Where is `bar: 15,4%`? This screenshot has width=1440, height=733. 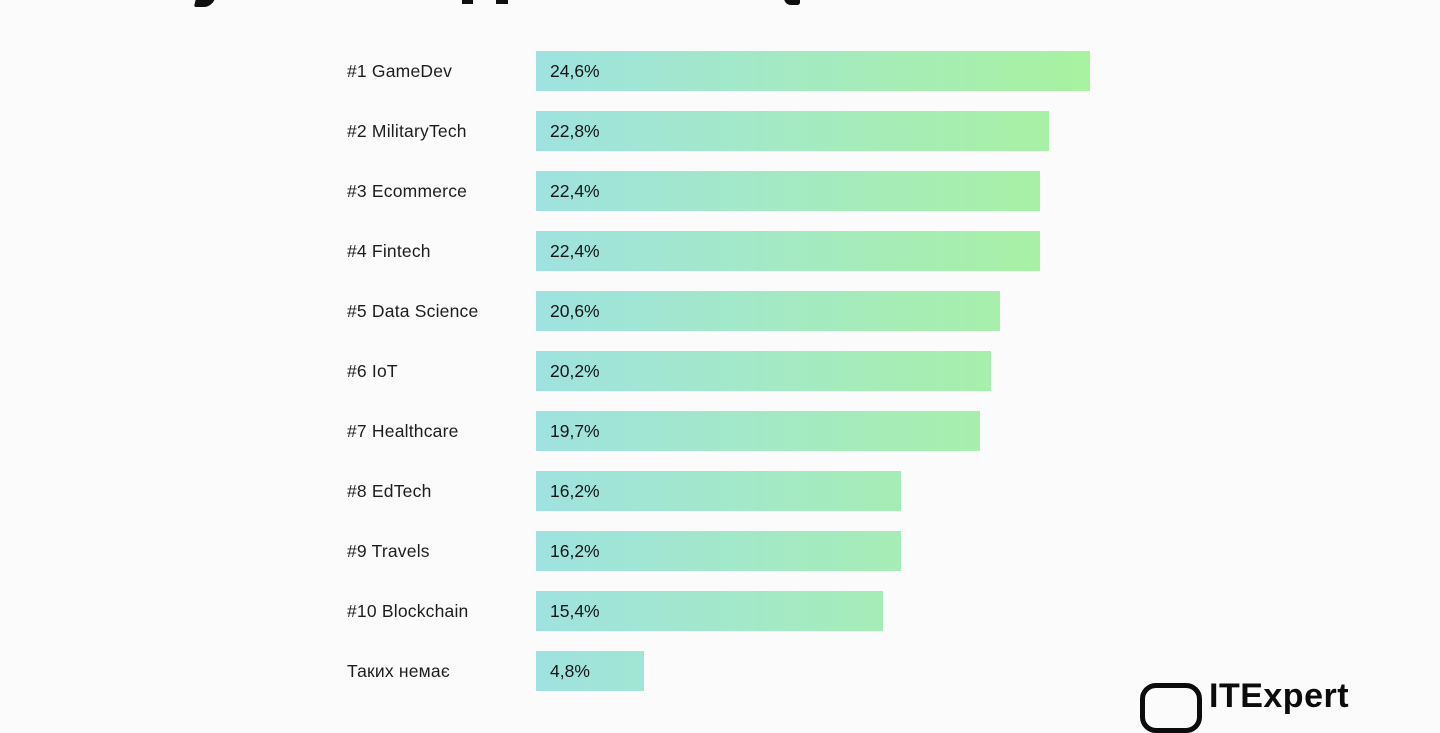 bar: 15,4% is located at coordinates (709, 611).